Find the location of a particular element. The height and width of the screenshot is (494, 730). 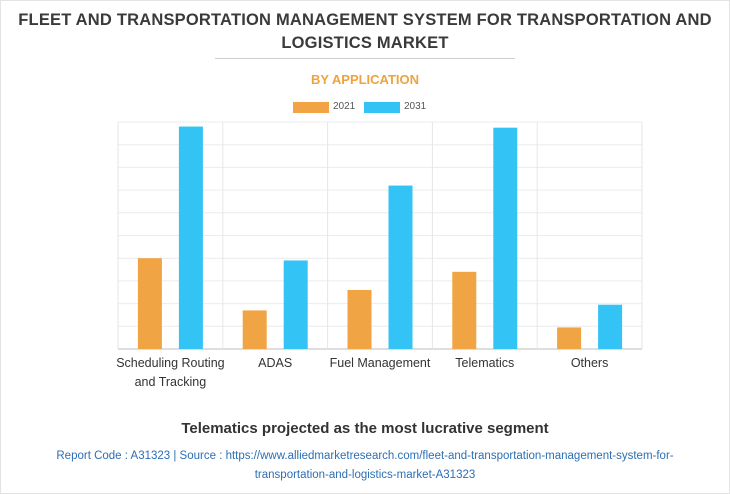

x-tick-label: ADAS is located at coordinates (275, 363).